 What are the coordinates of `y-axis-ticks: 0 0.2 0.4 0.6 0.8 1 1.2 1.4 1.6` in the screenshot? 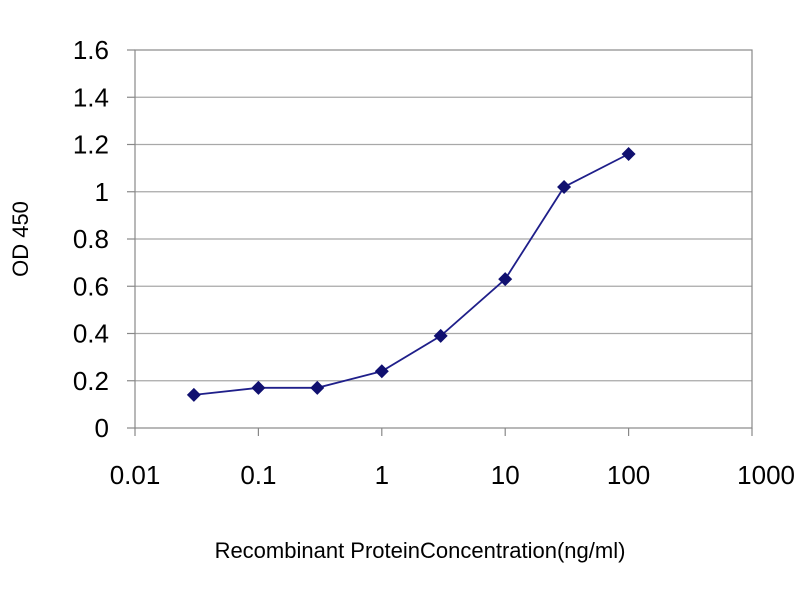 It's located at (104, 239).